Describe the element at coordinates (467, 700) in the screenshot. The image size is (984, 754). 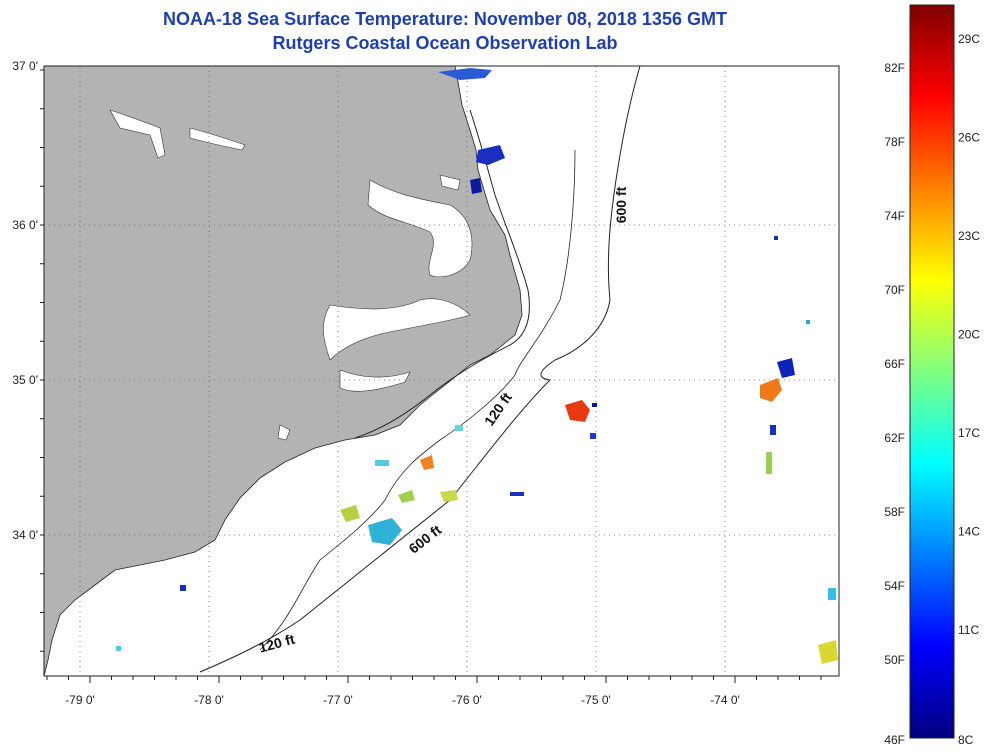
I see `lon-label-76: -76 0'` at that location.